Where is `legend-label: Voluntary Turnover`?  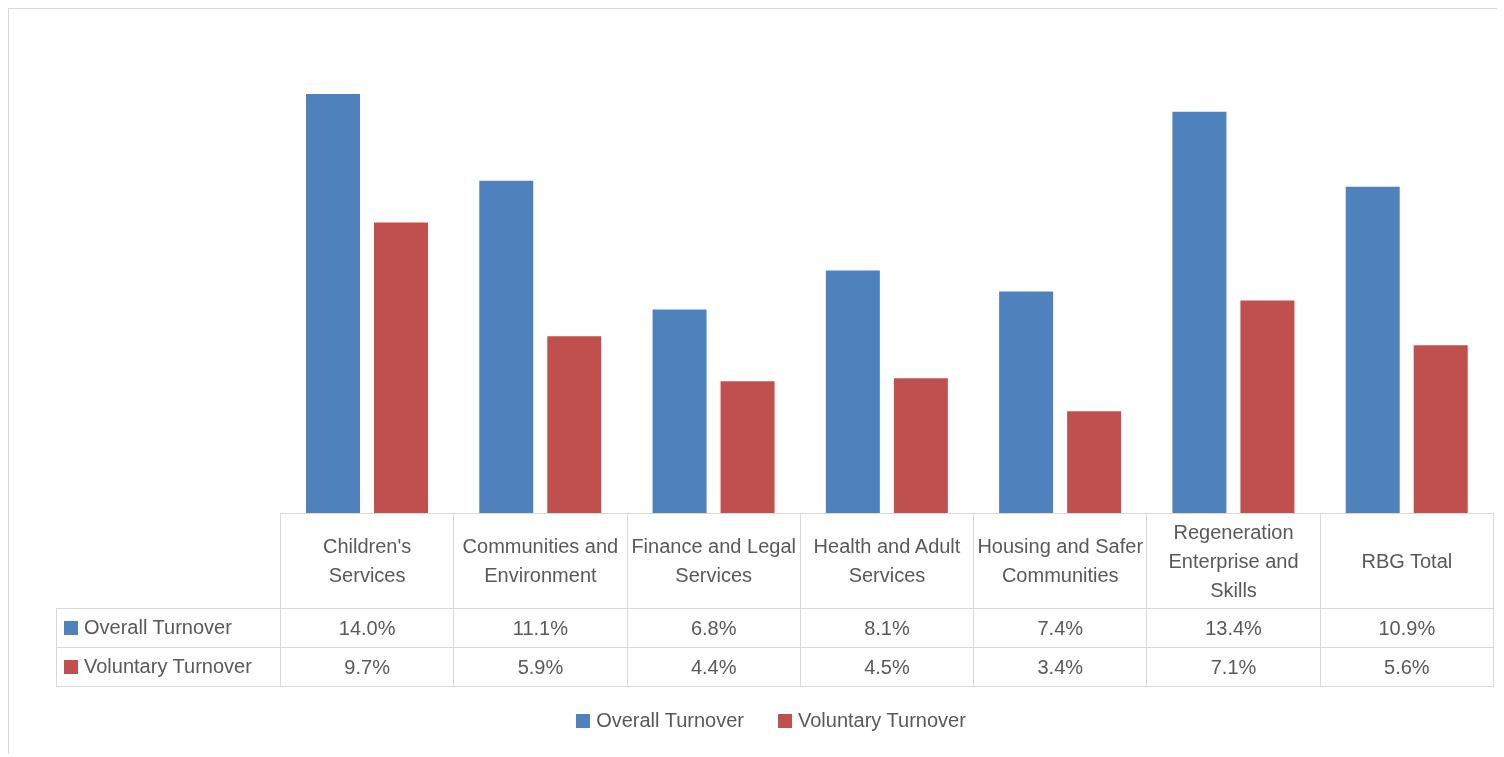
legend-label: Voluntary Turnover is located at coordinates (168, 667).